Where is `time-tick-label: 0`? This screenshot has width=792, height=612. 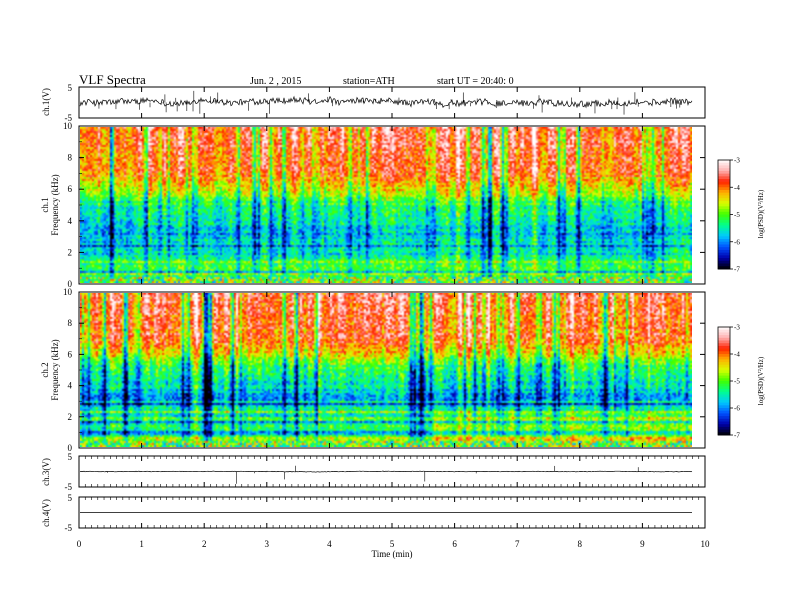 time-tick-label: 0 is located at coordinates (79, 544).